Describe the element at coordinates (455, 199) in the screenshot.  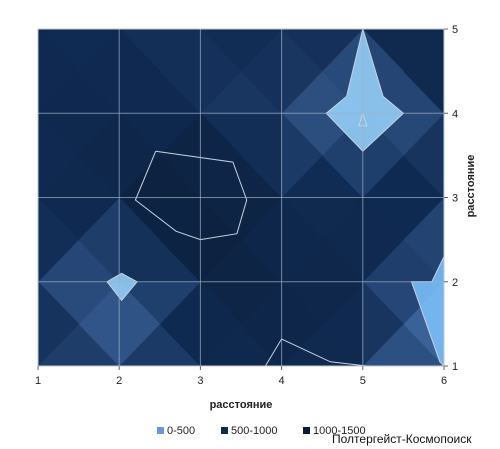
I see `y-tick-label: 3` at that location.